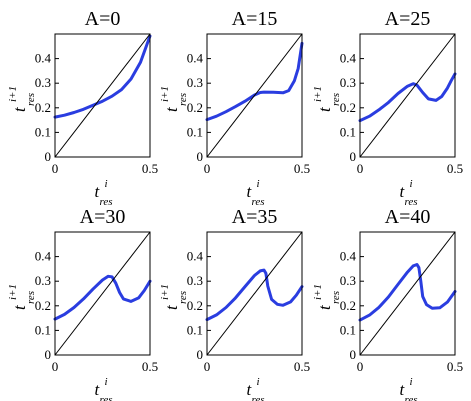  What do you see at coordinates (255, 19) in the screenshot?
I see `chart-title: A=15` at bounding box center [255, 19].